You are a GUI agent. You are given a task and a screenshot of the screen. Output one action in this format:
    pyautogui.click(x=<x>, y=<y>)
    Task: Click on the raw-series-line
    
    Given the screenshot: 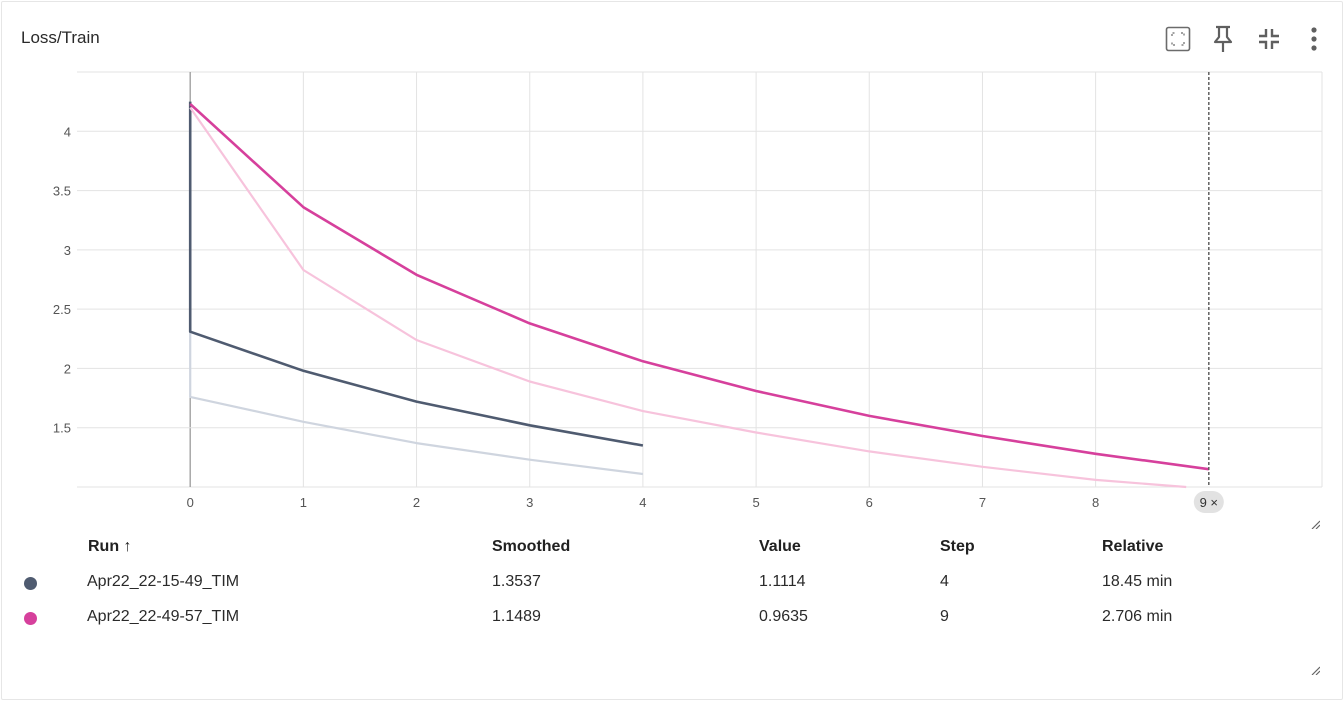 What is the action you would take?
    pyautogui.click(x=416, y=403)
    